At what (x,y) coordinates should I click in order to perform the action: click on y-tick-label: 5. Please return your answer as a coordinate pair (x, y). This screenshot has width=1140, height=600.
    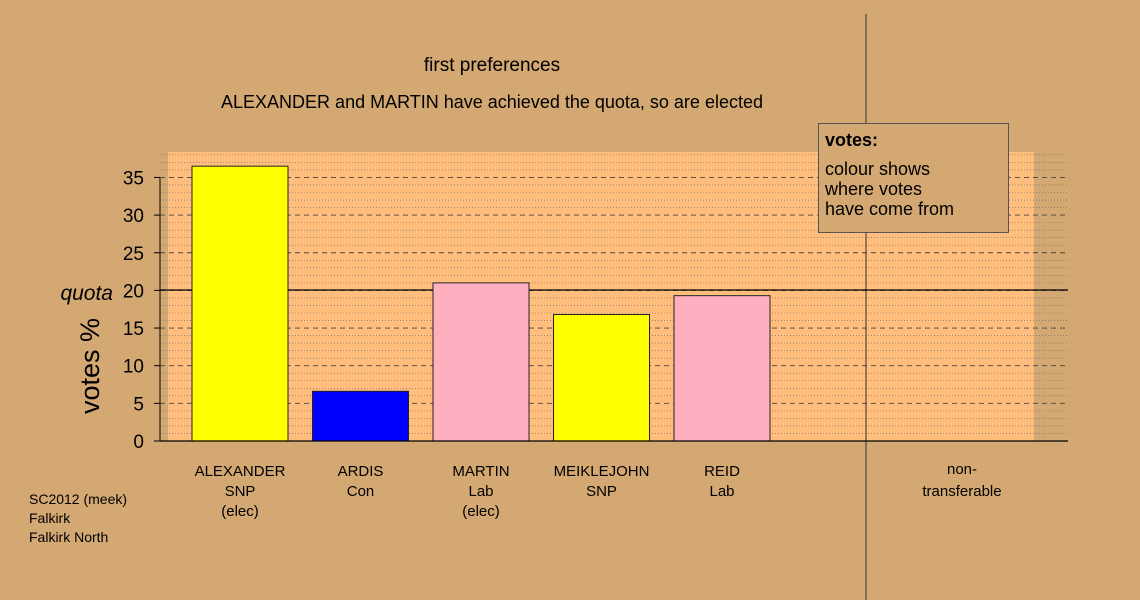
    Looking at the image, I should click on (138, 404).